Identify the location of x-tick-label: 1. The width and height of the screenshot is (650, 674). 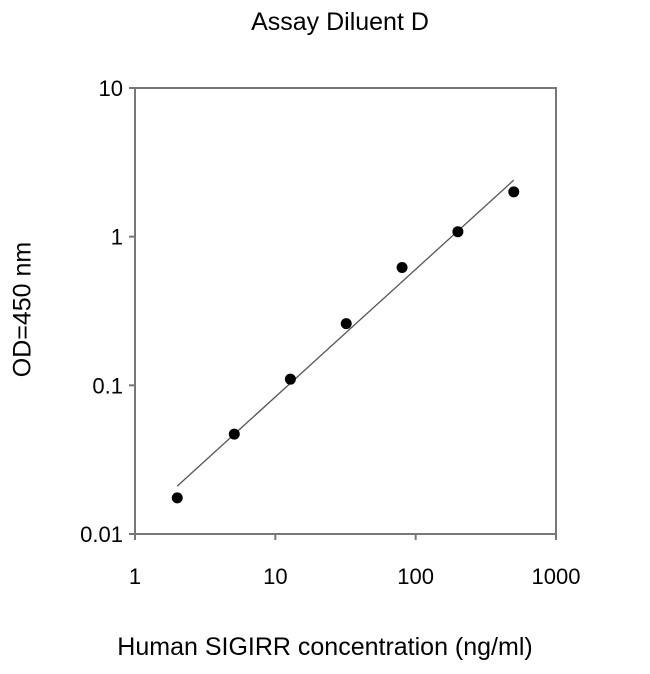
(135, 576).